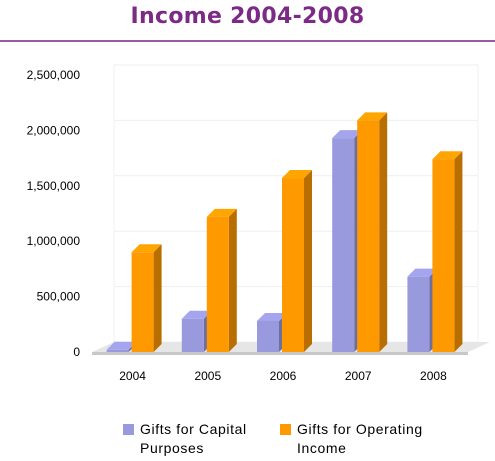 The height and width of the screenshot is (461, 495). What do you see at coordinates (59, 297) in the screenshot?
I see `y-tick-label: 500,000` at bounding box center [59, 297].